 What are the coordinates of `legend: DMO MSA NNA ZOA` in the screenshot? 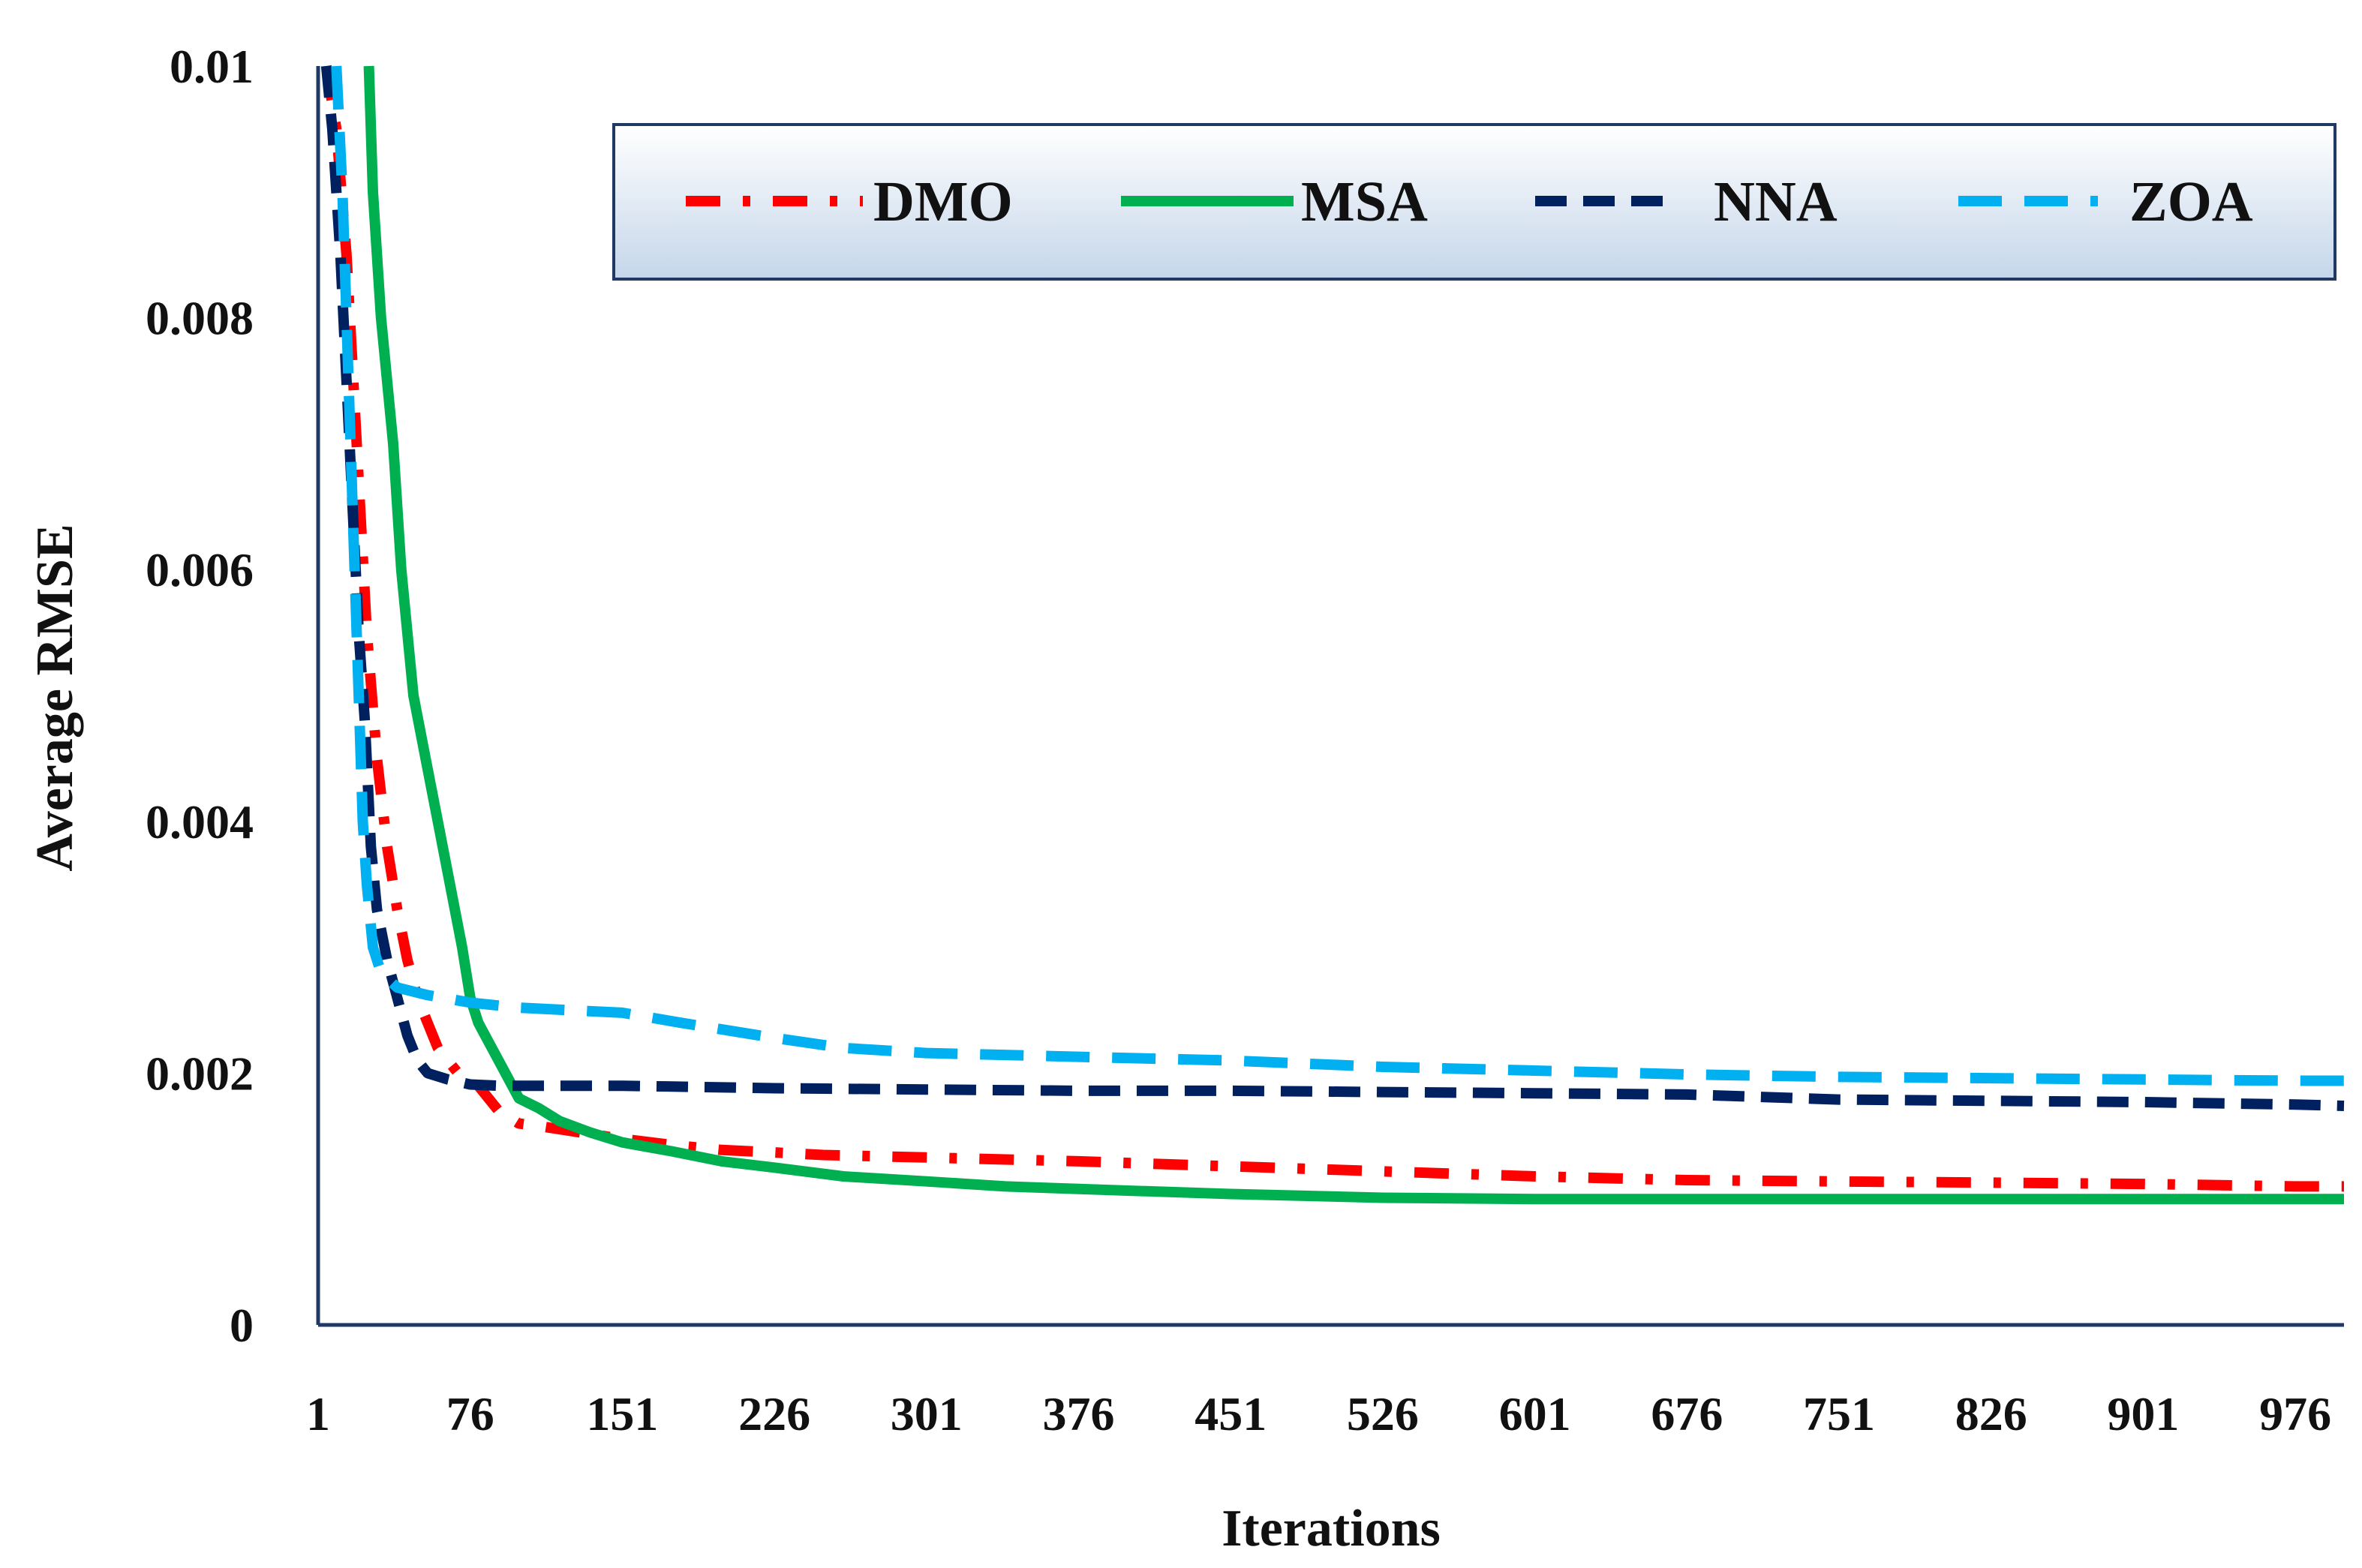 It's located at (1474, 202).